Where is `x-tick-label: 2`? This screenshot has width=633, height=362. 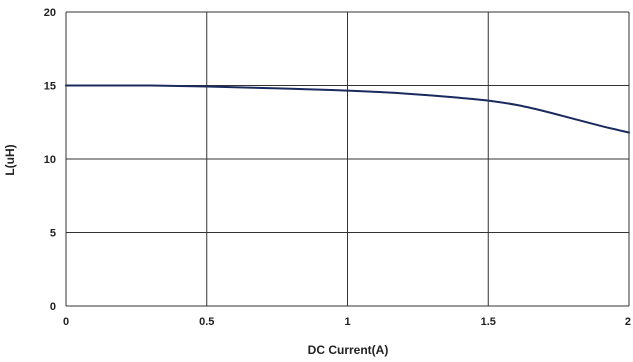
x-tick-label: 2 is located at coordinates (628, 322).